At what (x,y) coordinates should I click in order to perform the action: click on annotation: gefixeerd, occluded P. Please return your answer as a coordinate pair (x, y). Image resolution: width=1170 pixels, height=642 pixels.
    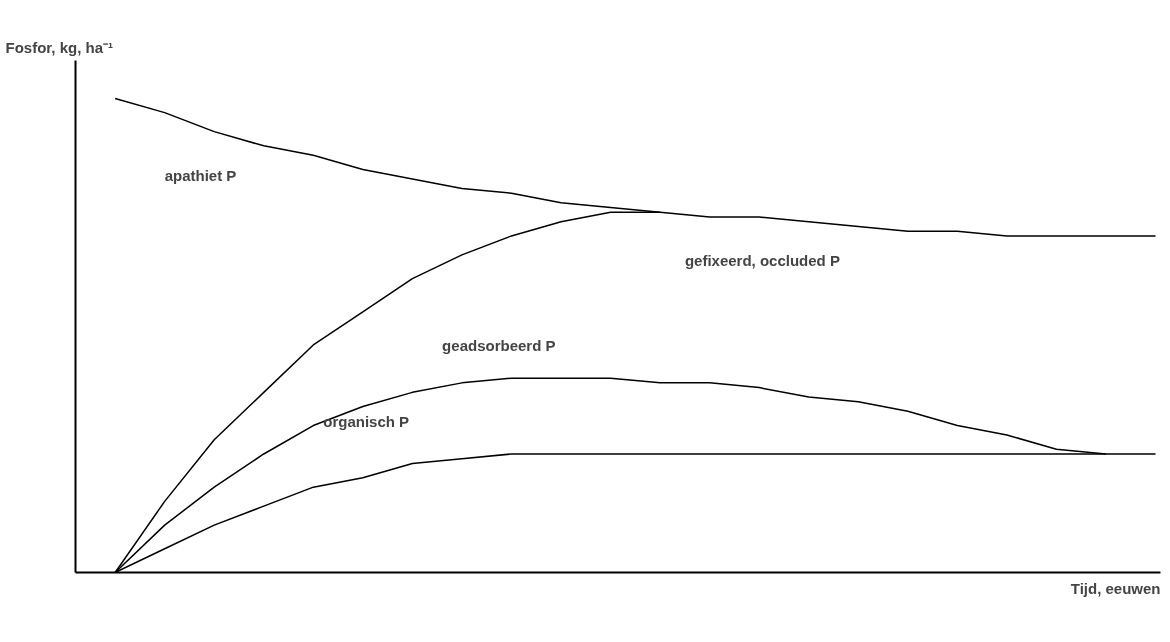
    Looking at the image, I should click on (762, 261).